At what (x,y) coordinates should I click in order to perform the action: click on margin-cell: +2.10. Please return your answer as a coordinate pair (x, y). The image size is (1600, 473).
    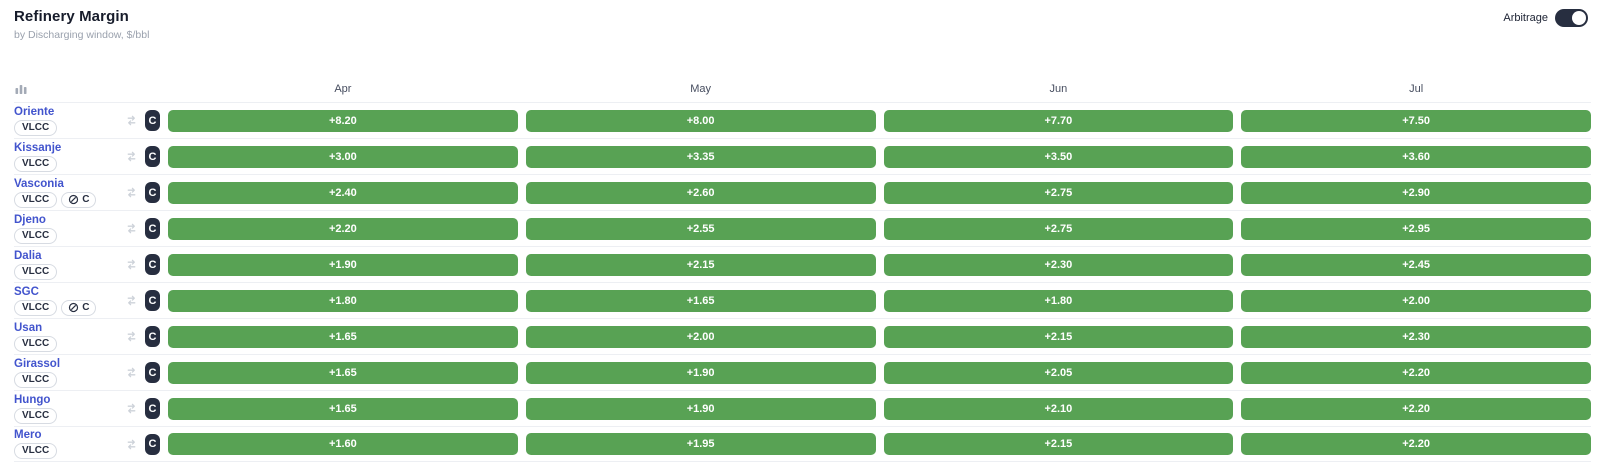
    Looking at the image, I should click on (1058, 408).